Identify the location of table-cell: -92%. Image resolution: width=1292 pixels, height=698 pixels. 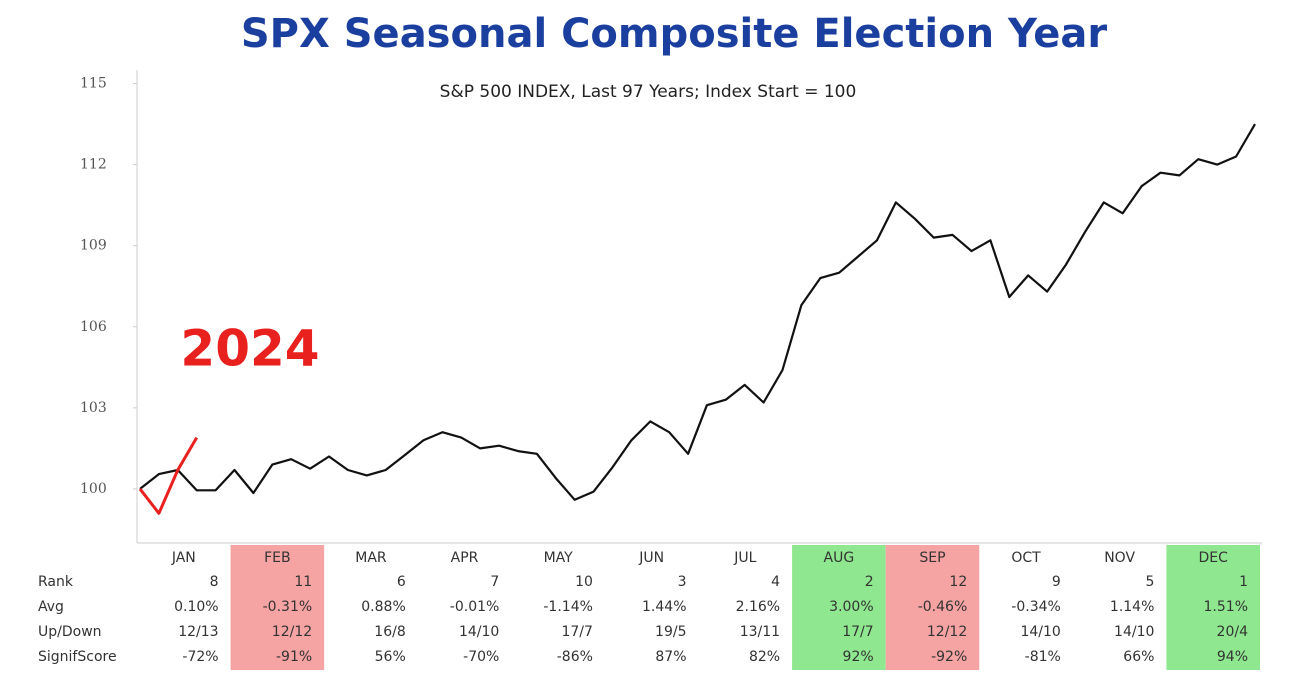
(949, 657).